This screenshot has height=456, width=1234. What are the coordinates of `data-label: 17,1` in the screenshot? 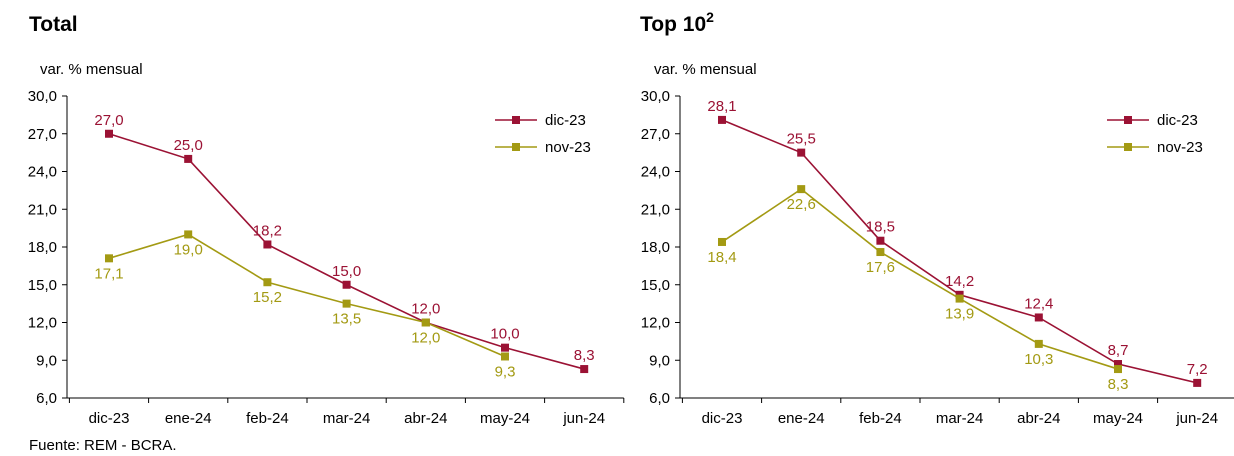 It's located at (108, 273).